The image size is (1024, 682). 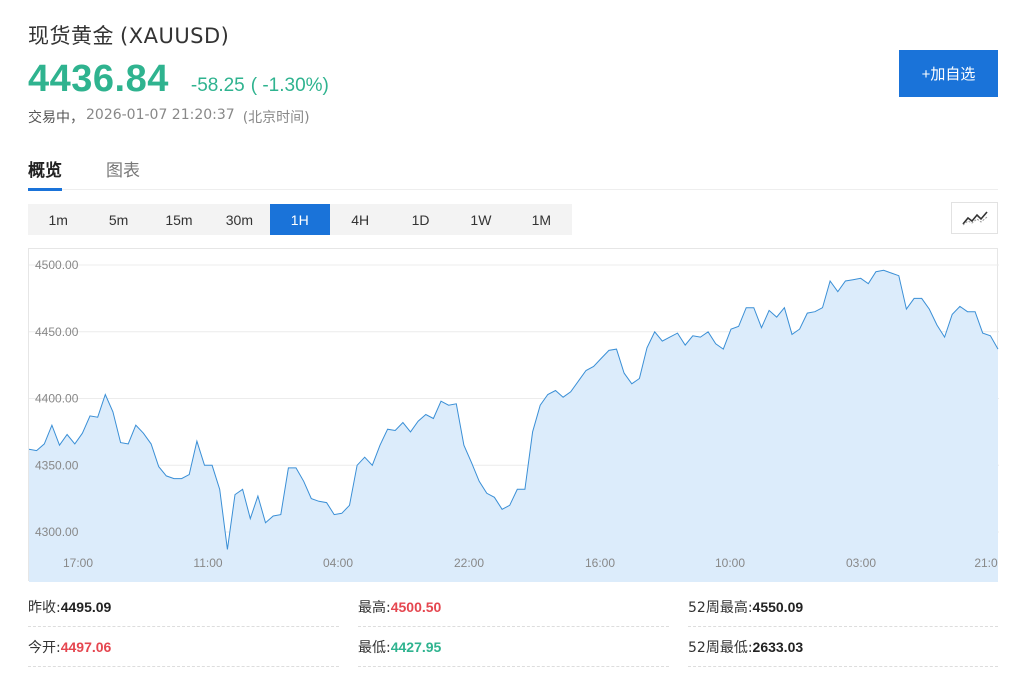 I want to click on instrument-code: (XAUUSD), so click(x=175, y=36).